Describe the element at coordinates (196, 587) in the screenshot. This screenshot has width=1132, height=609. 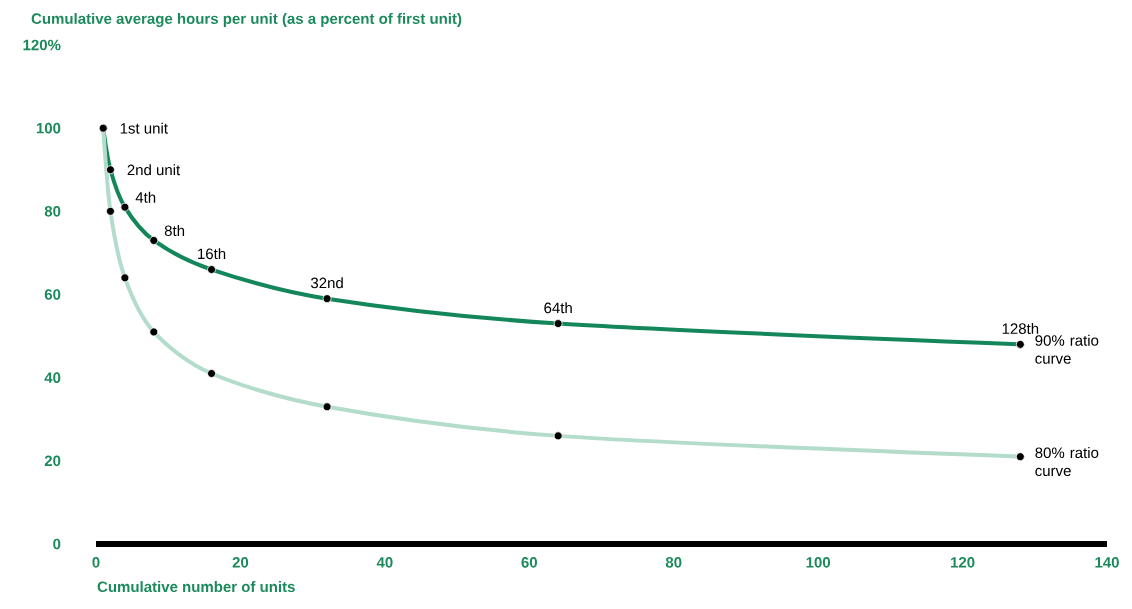
I see `x-axis-title: Cumulative number of units` at that location.